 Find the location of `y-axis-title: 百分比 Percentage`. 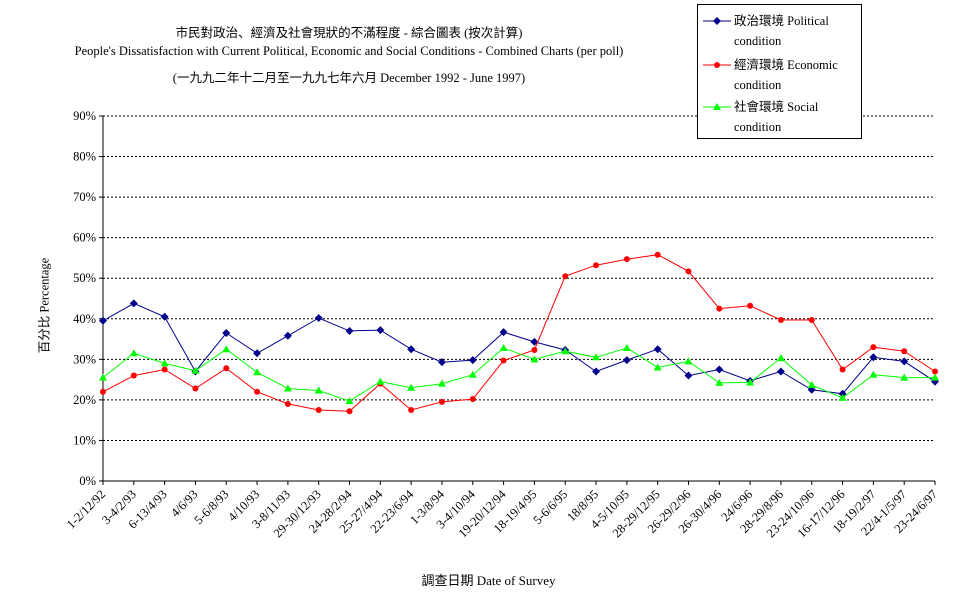

y-axis-title: 百分比 Percentage is located at coordinates (44, 305).